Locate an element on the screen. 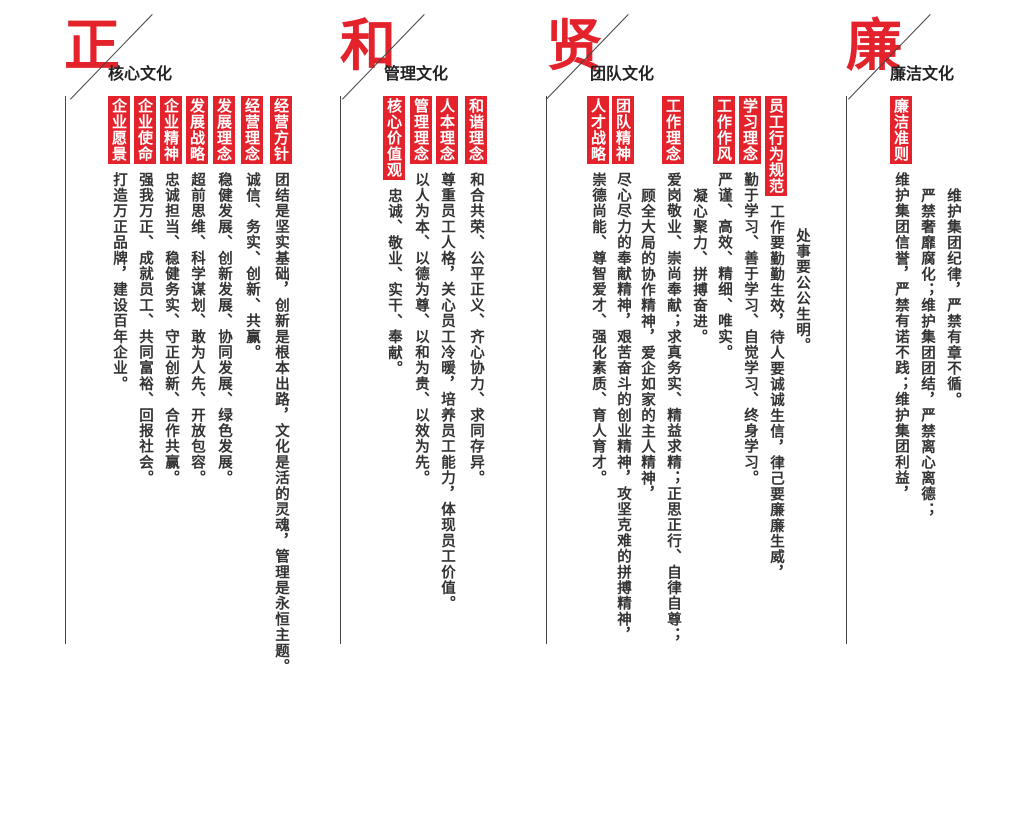  column-enterprise-spirit: 企业精神 忠诚担当、稳健务实、守正创新、合作共赢。 is located at coordinates (171, 291).